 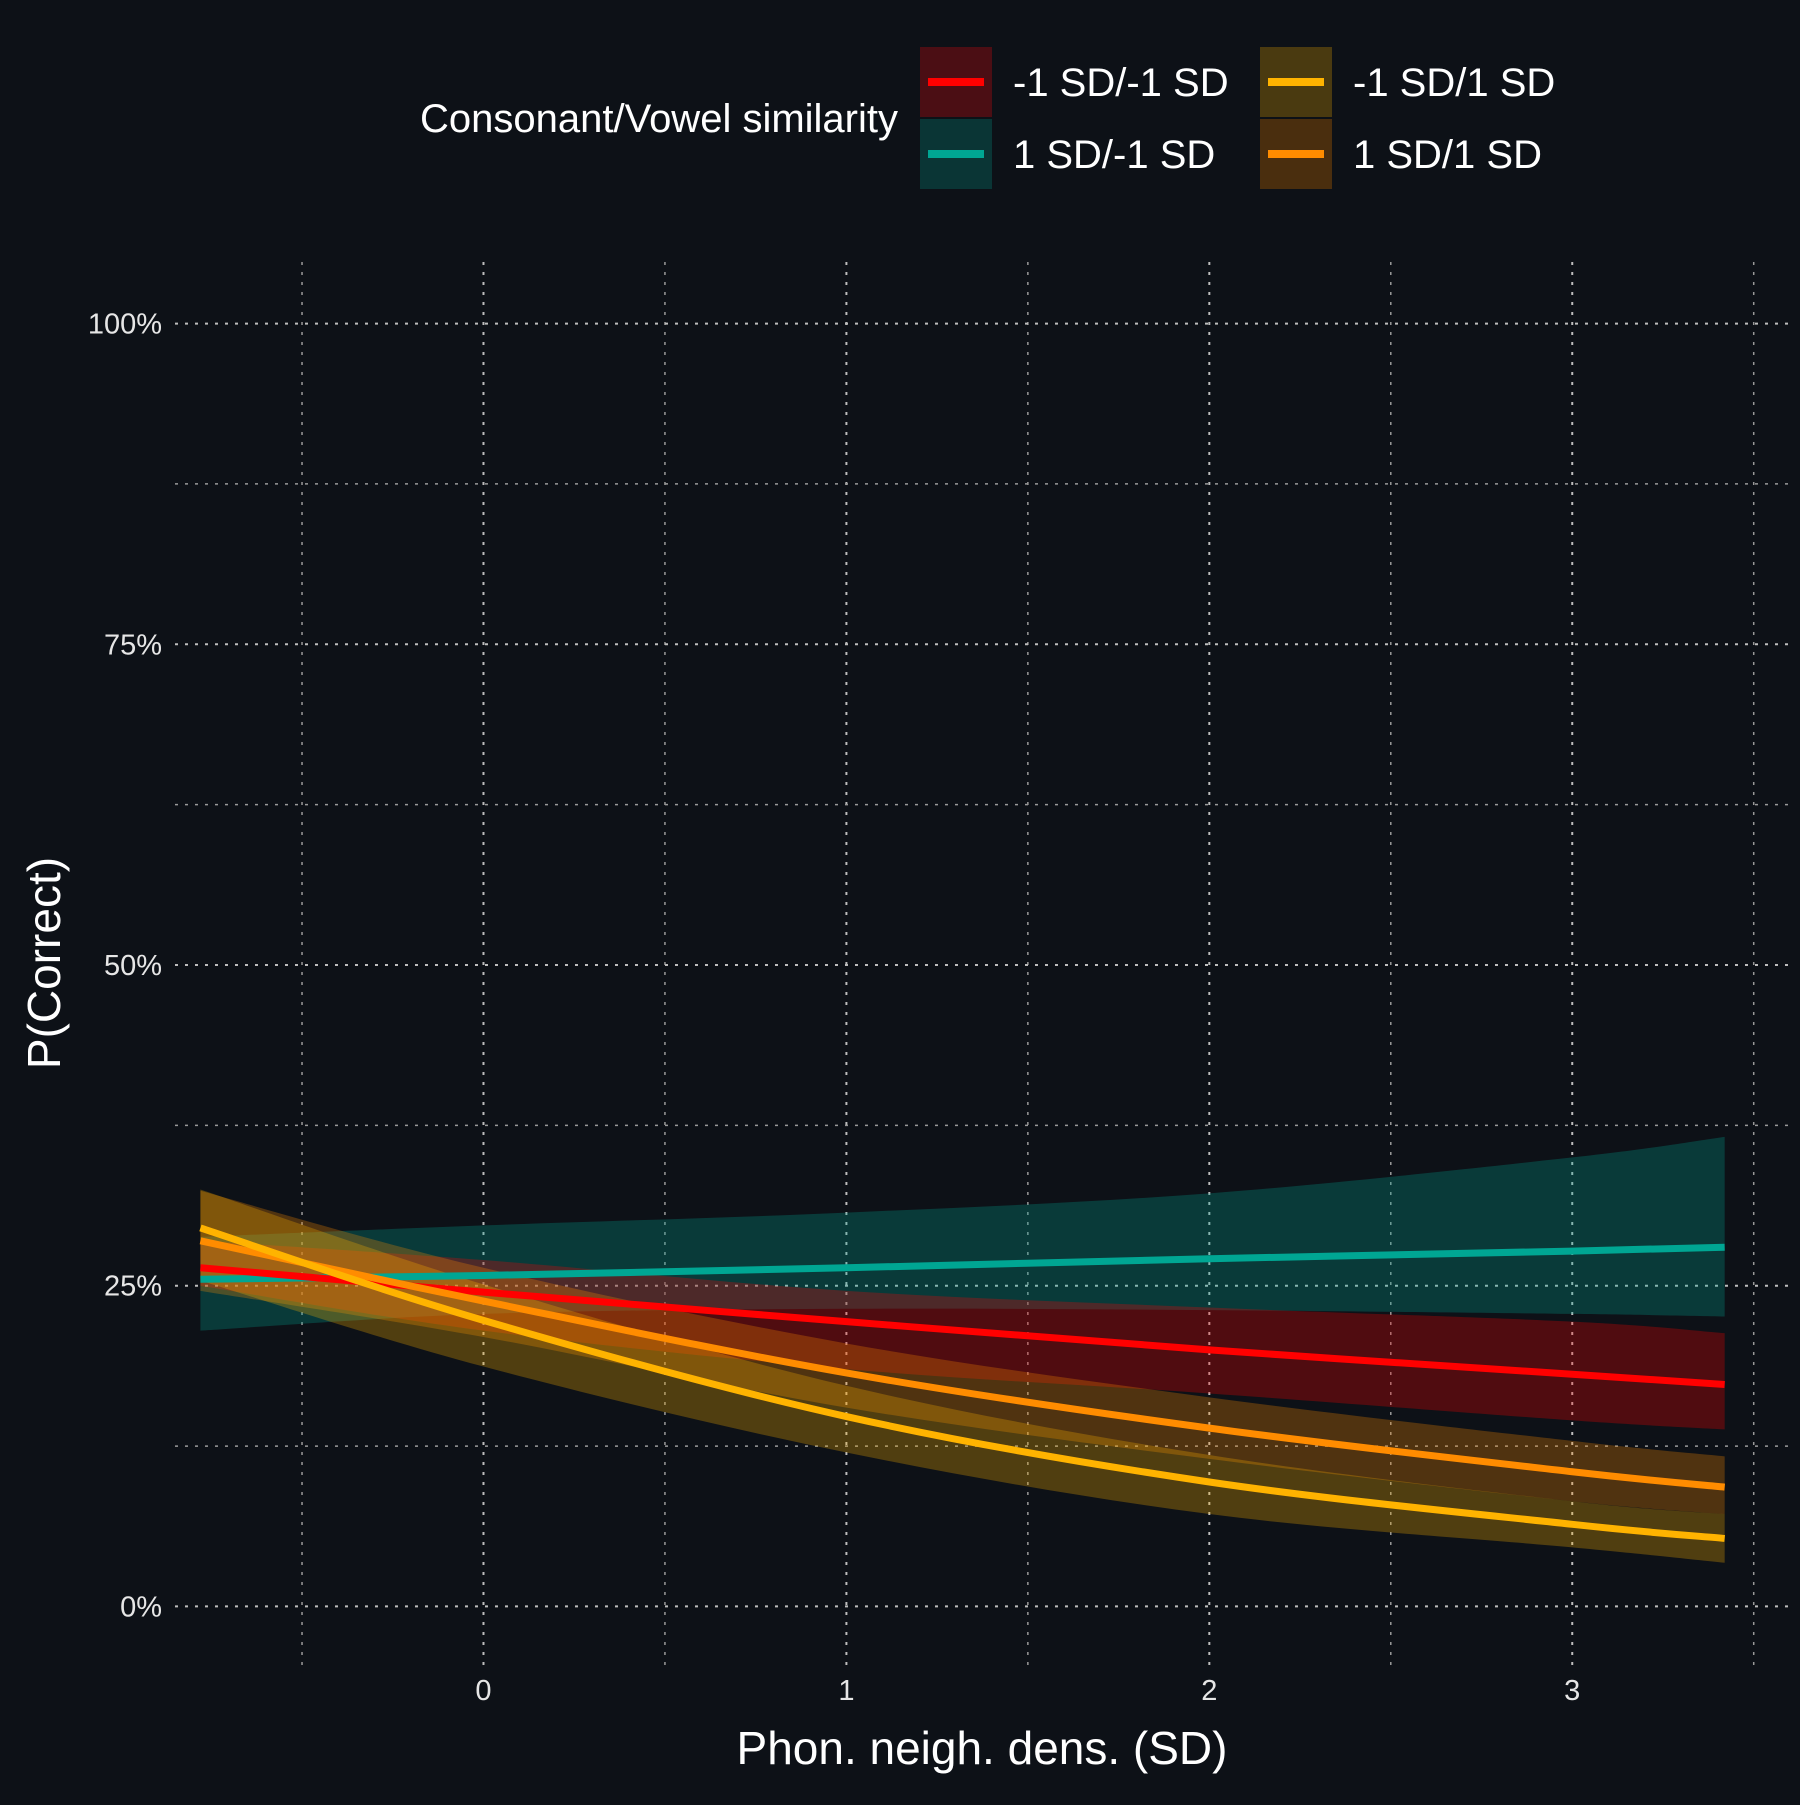 I want to click on legend-item: -1 SD/1 SD, so click(x=1407, y=82).